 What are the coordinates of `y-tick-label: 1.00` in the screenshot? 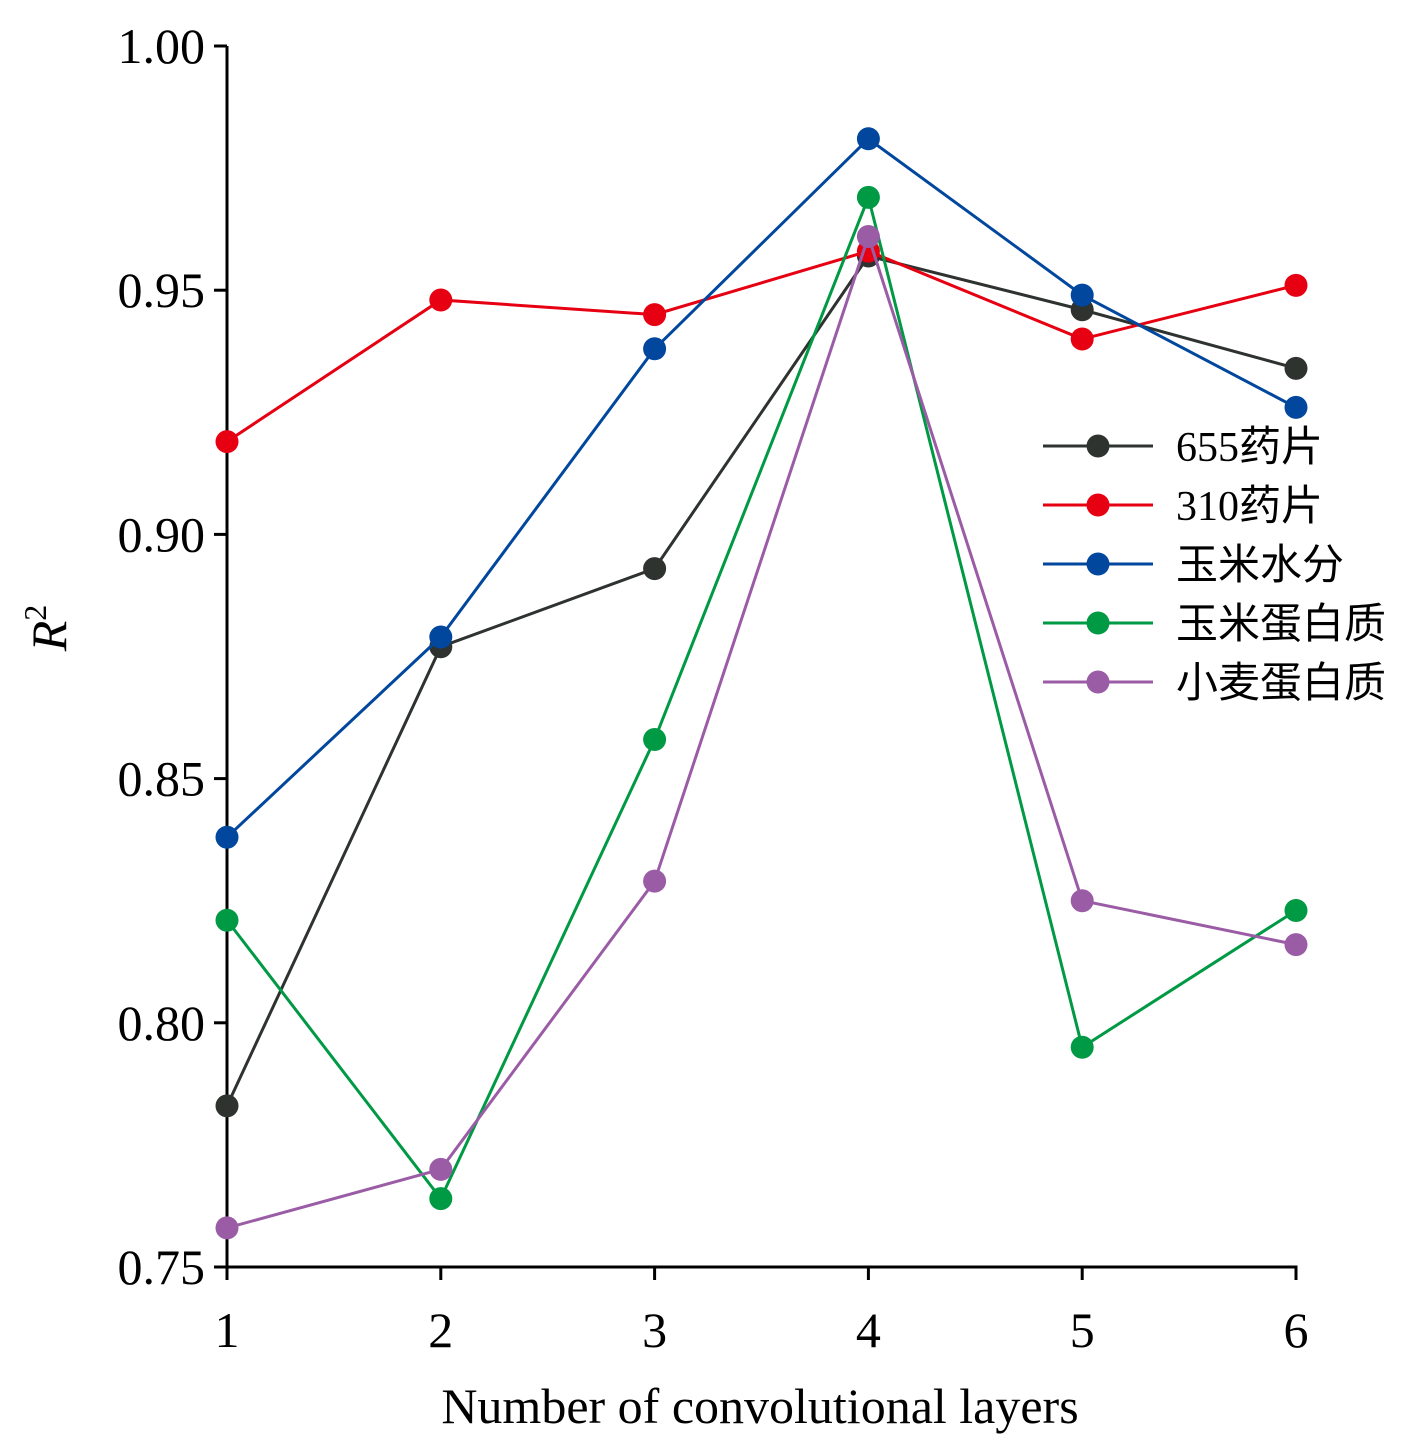 It's located at (162, 46).